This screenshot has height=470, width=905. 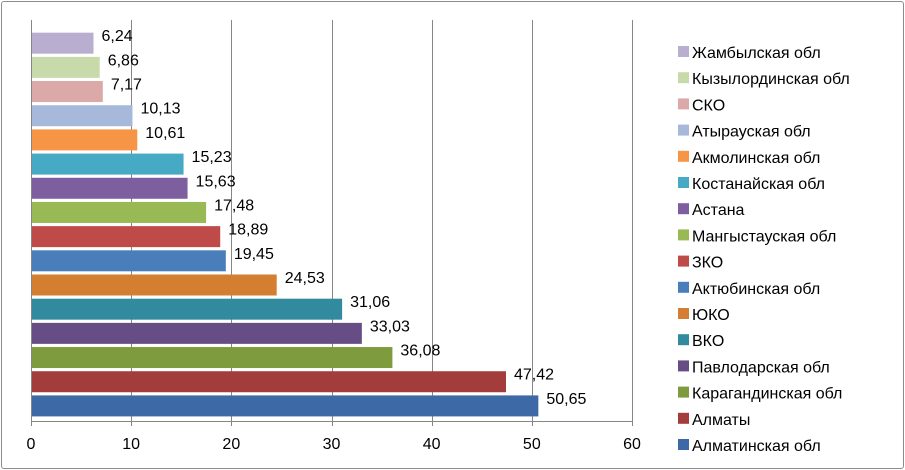 What do you see at coordinates (758, 184) in the screenshot?
I see `legend-label: Костанайская обл` at bounding box center [758, 184].